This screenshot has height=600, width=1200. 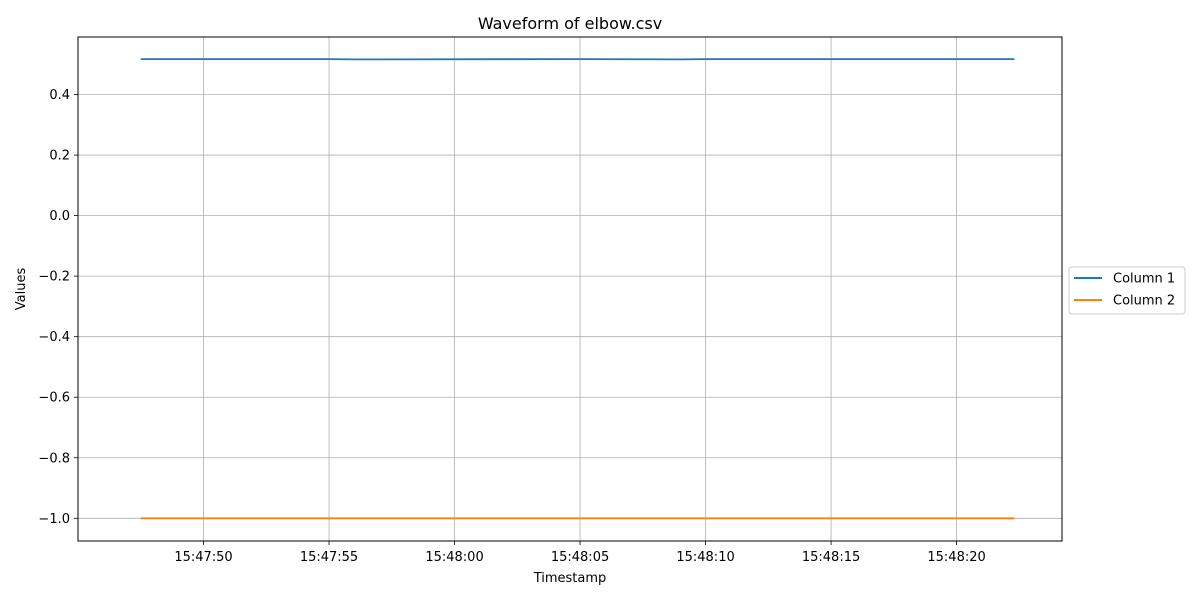 What do you see at coordinates (58, 307) in the screenshot?
I see `y-axis: 0.4 0.2 0.0 −0.2 −0.4 −0.6 −0.8 −1.0` at bounding box center [58, 307].